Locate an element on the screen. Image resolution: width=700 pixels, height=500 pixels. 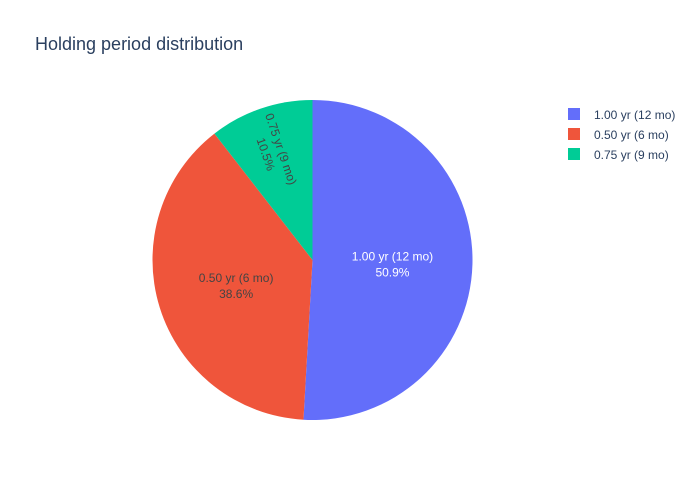
legend-label-1: 0.50 yr (6 mo) is located at coordinates (631, 135).